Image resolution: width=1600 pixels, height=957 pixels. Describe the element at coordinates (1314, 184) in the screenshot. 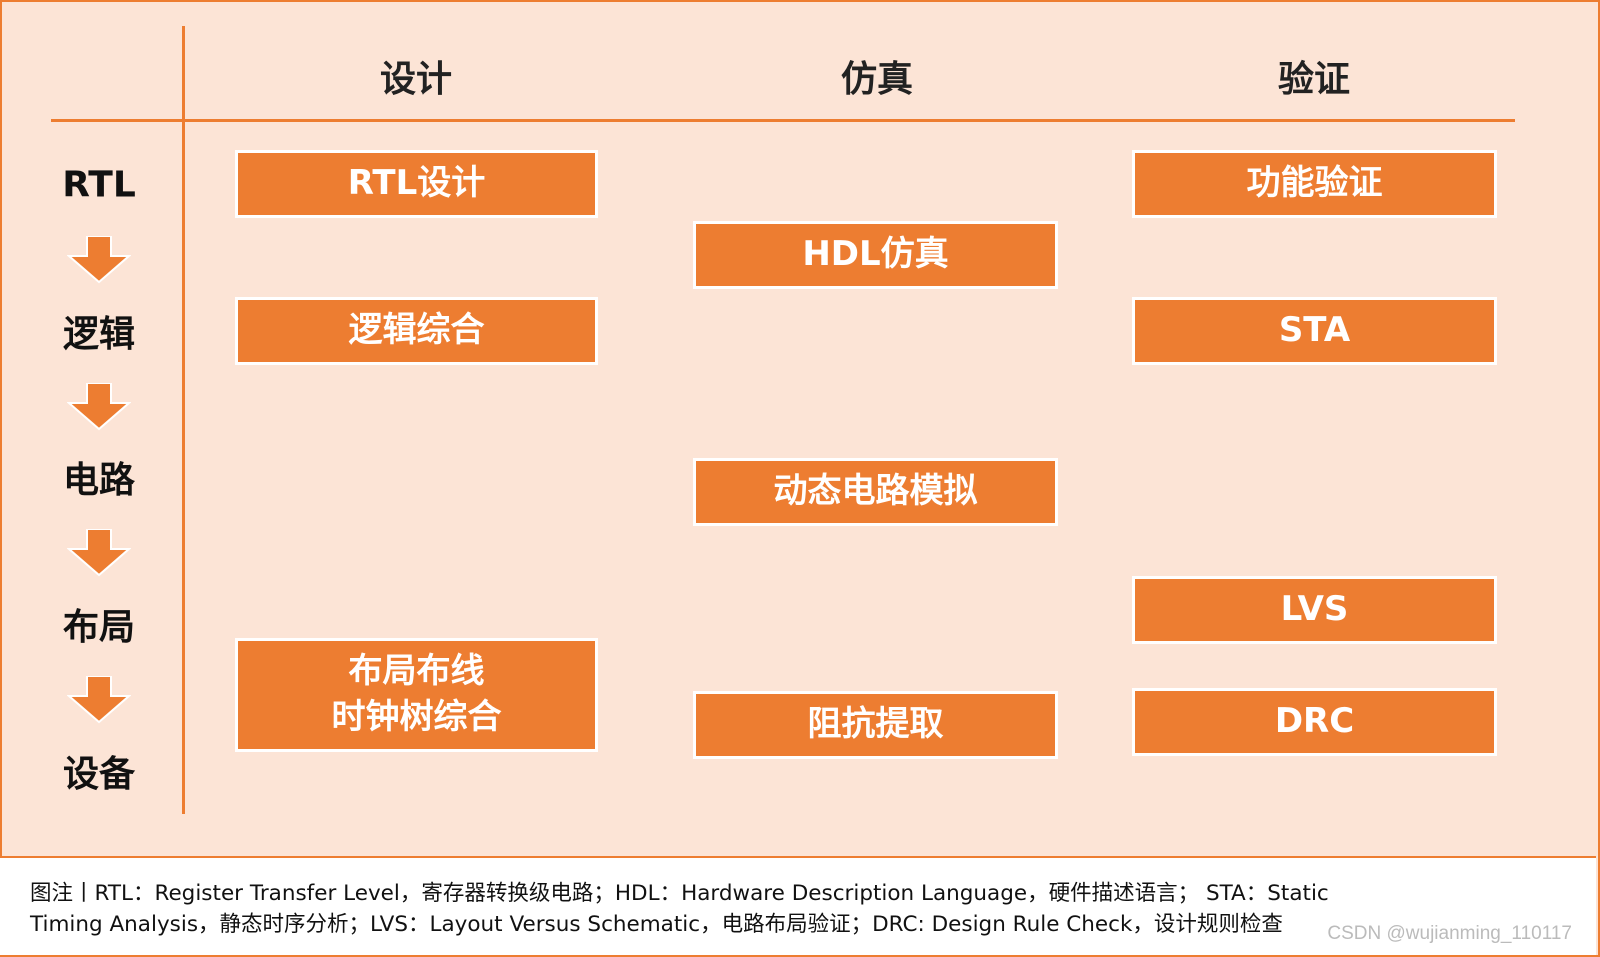

I see `box-functional-verification: 功能验证` at that location.